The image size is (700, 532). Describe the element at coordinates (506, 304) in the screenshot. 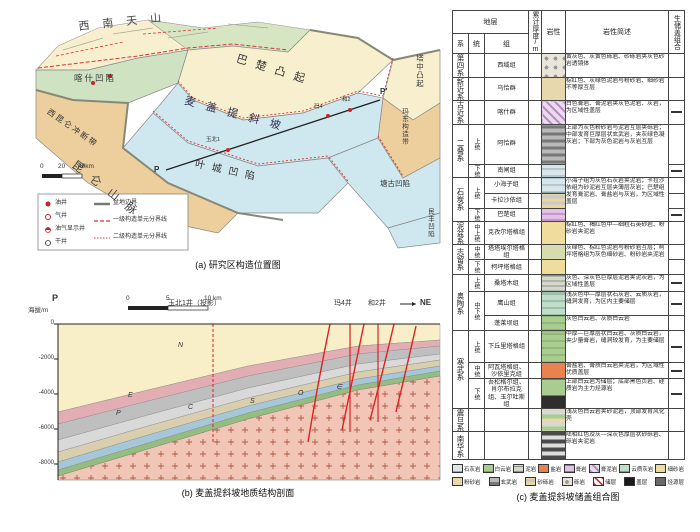

I see `formation-cell: 鹰山组` at that location.